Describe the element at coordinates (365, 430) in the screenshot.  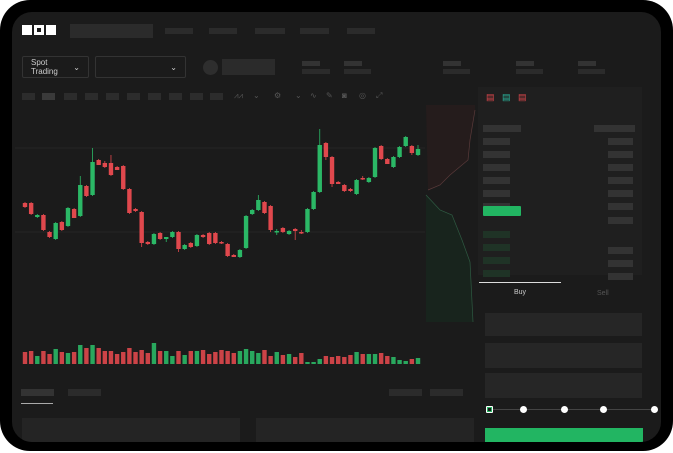
I see `bottom-panel` at that location.